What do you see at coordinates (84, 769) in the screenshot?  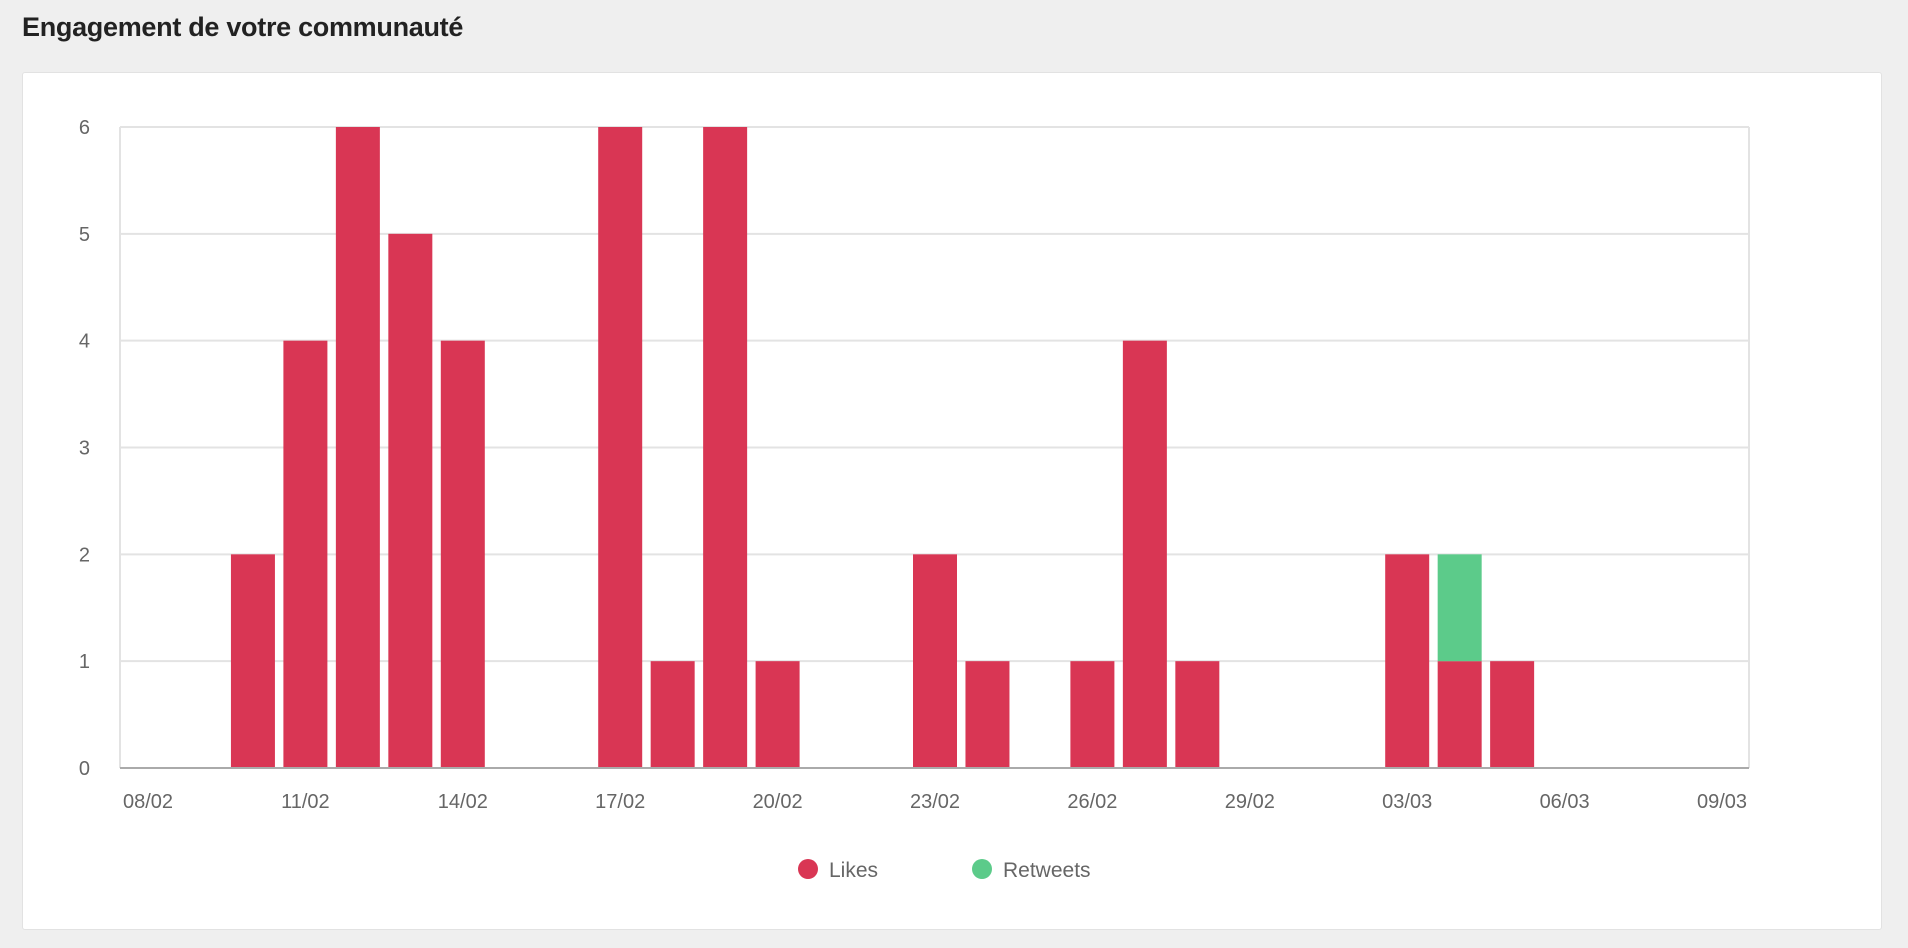 I see `y-tick-label: 0` at bounding box center [84, 769].